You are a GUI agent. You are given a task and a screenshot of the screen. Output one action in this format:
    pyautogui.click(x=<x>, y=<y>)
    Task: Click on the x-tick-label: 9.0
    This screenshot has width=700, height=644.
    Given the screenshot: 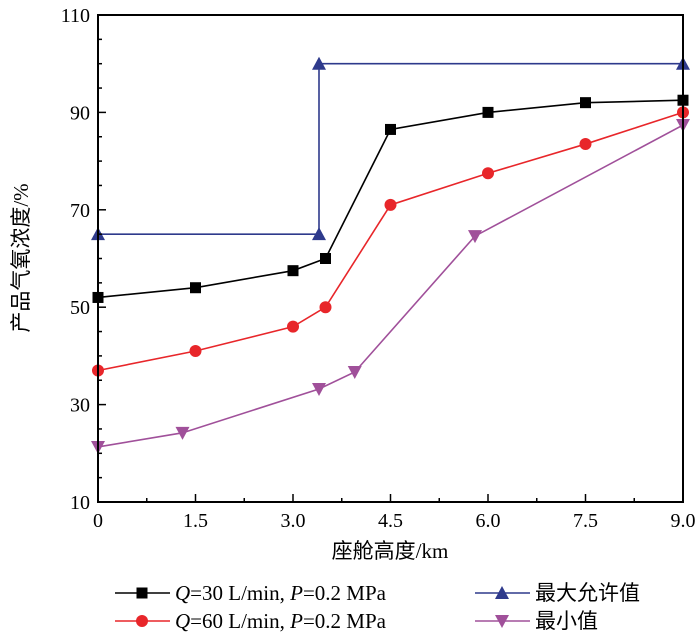 What is the action you would take?
    pyautogui.click(x=683, y=521)
    